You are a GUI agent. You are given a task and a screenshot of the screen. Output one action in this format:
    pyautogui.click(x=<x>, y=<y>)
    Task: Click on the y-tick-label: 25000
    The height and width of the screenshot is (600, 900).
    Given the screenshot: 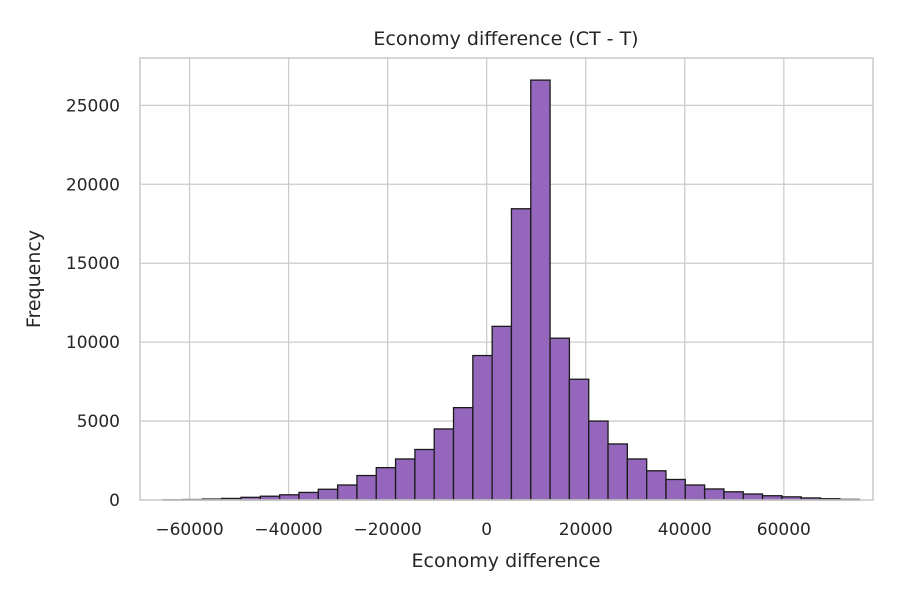 What is the action you would take?
    pyautogui.click(x=93, y=106)
    